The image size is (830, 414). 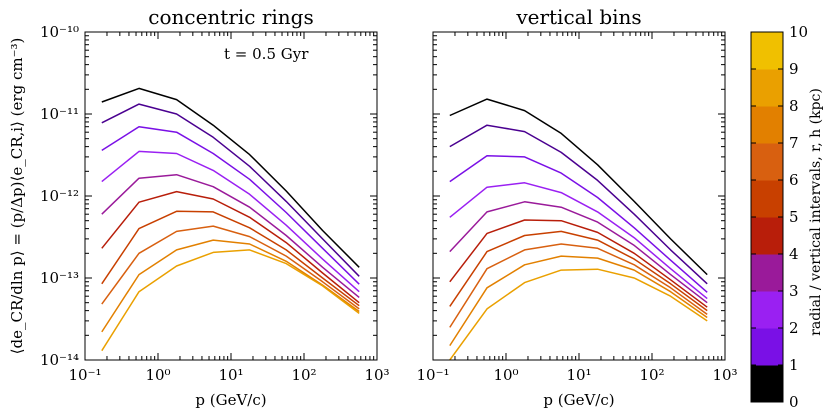 I want to click on panel-title: vertical bins, so click(x=578, y=17).